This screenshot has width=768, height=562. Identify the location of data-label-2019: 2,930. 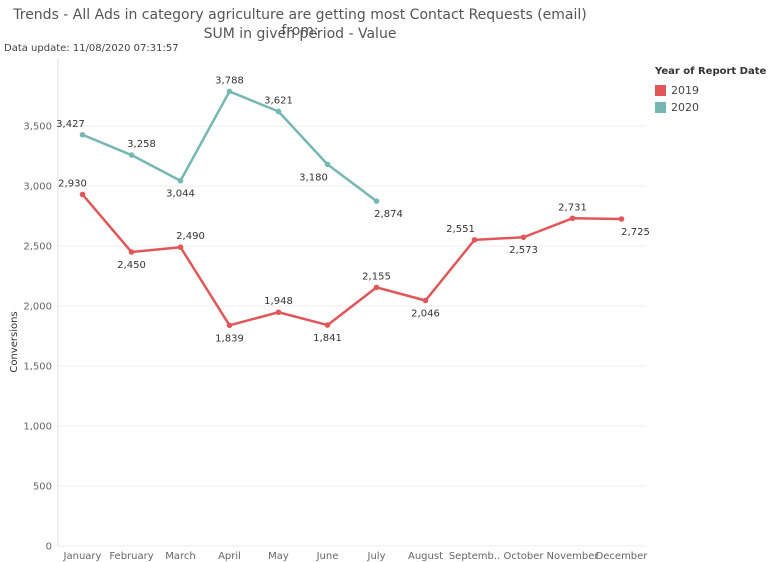
(72, 183).